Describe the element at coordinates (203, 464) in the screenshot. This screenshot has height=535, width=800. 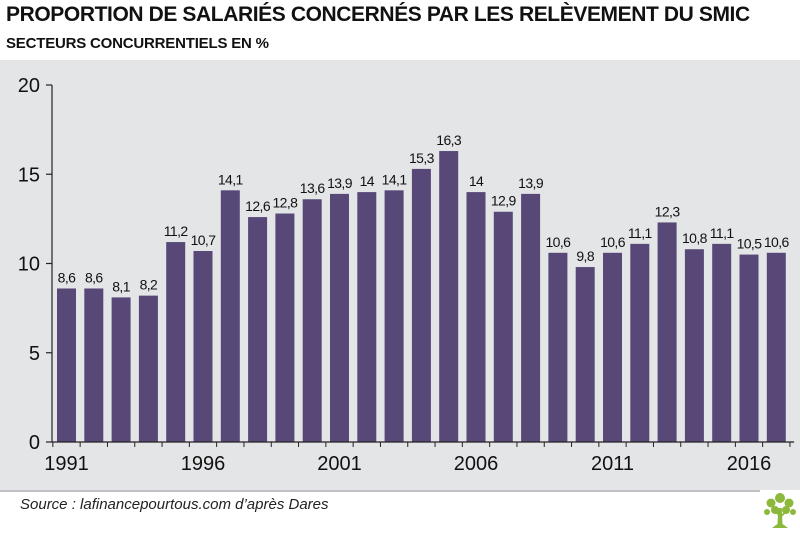
I see `x-tick-label: 1996` at that location.